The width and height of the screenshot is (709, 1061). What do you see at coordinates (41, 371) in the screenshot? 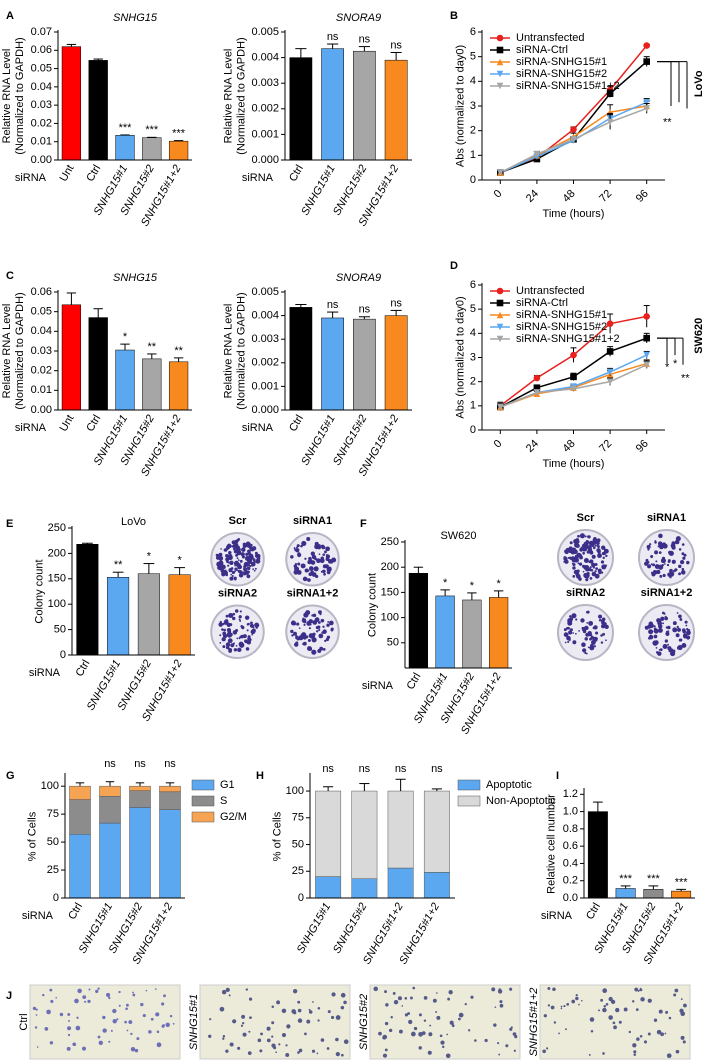
I see `y-tick-label: 0.02` at bounding box center [41, 371].